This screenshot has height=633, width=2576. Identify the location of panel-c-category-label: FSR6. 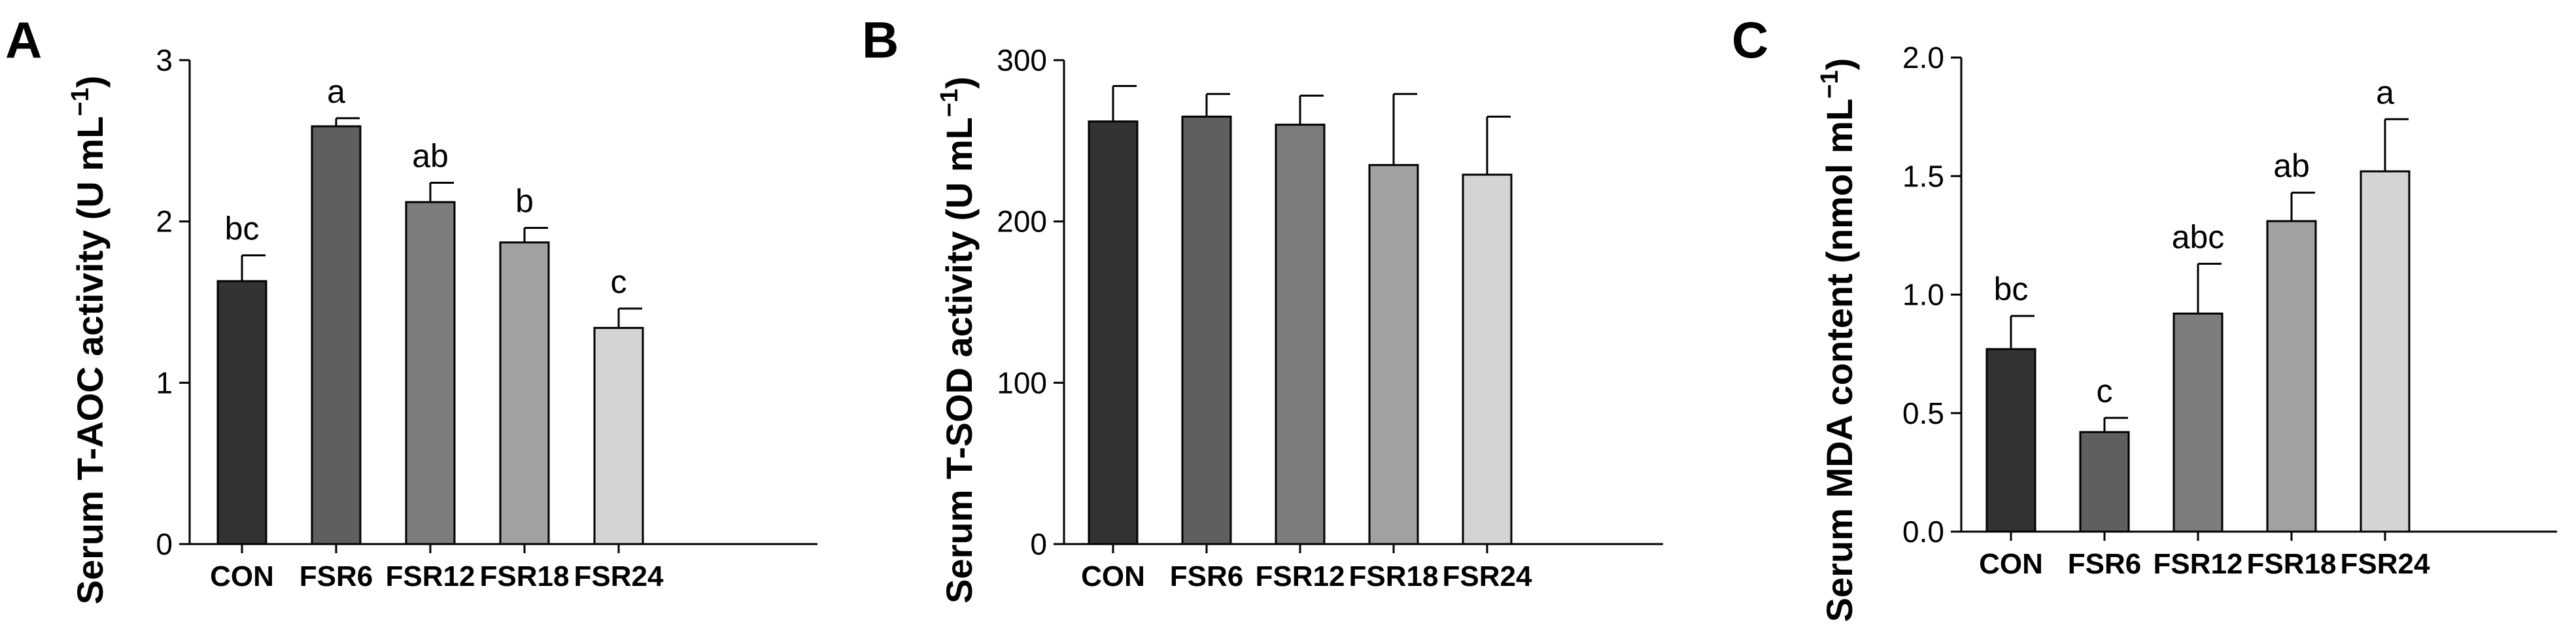
(2104, 564).